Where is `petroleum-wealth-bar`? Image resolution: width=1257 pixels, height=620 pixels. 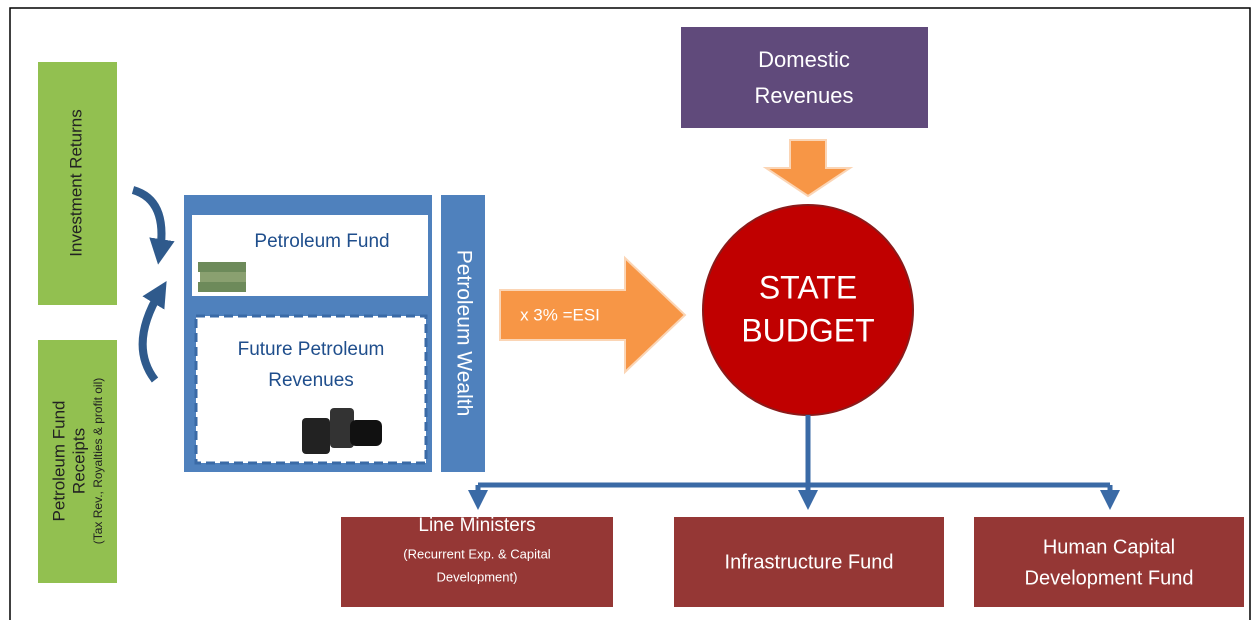
petroleum-wealth-bar is located at coordinates (463, 333).